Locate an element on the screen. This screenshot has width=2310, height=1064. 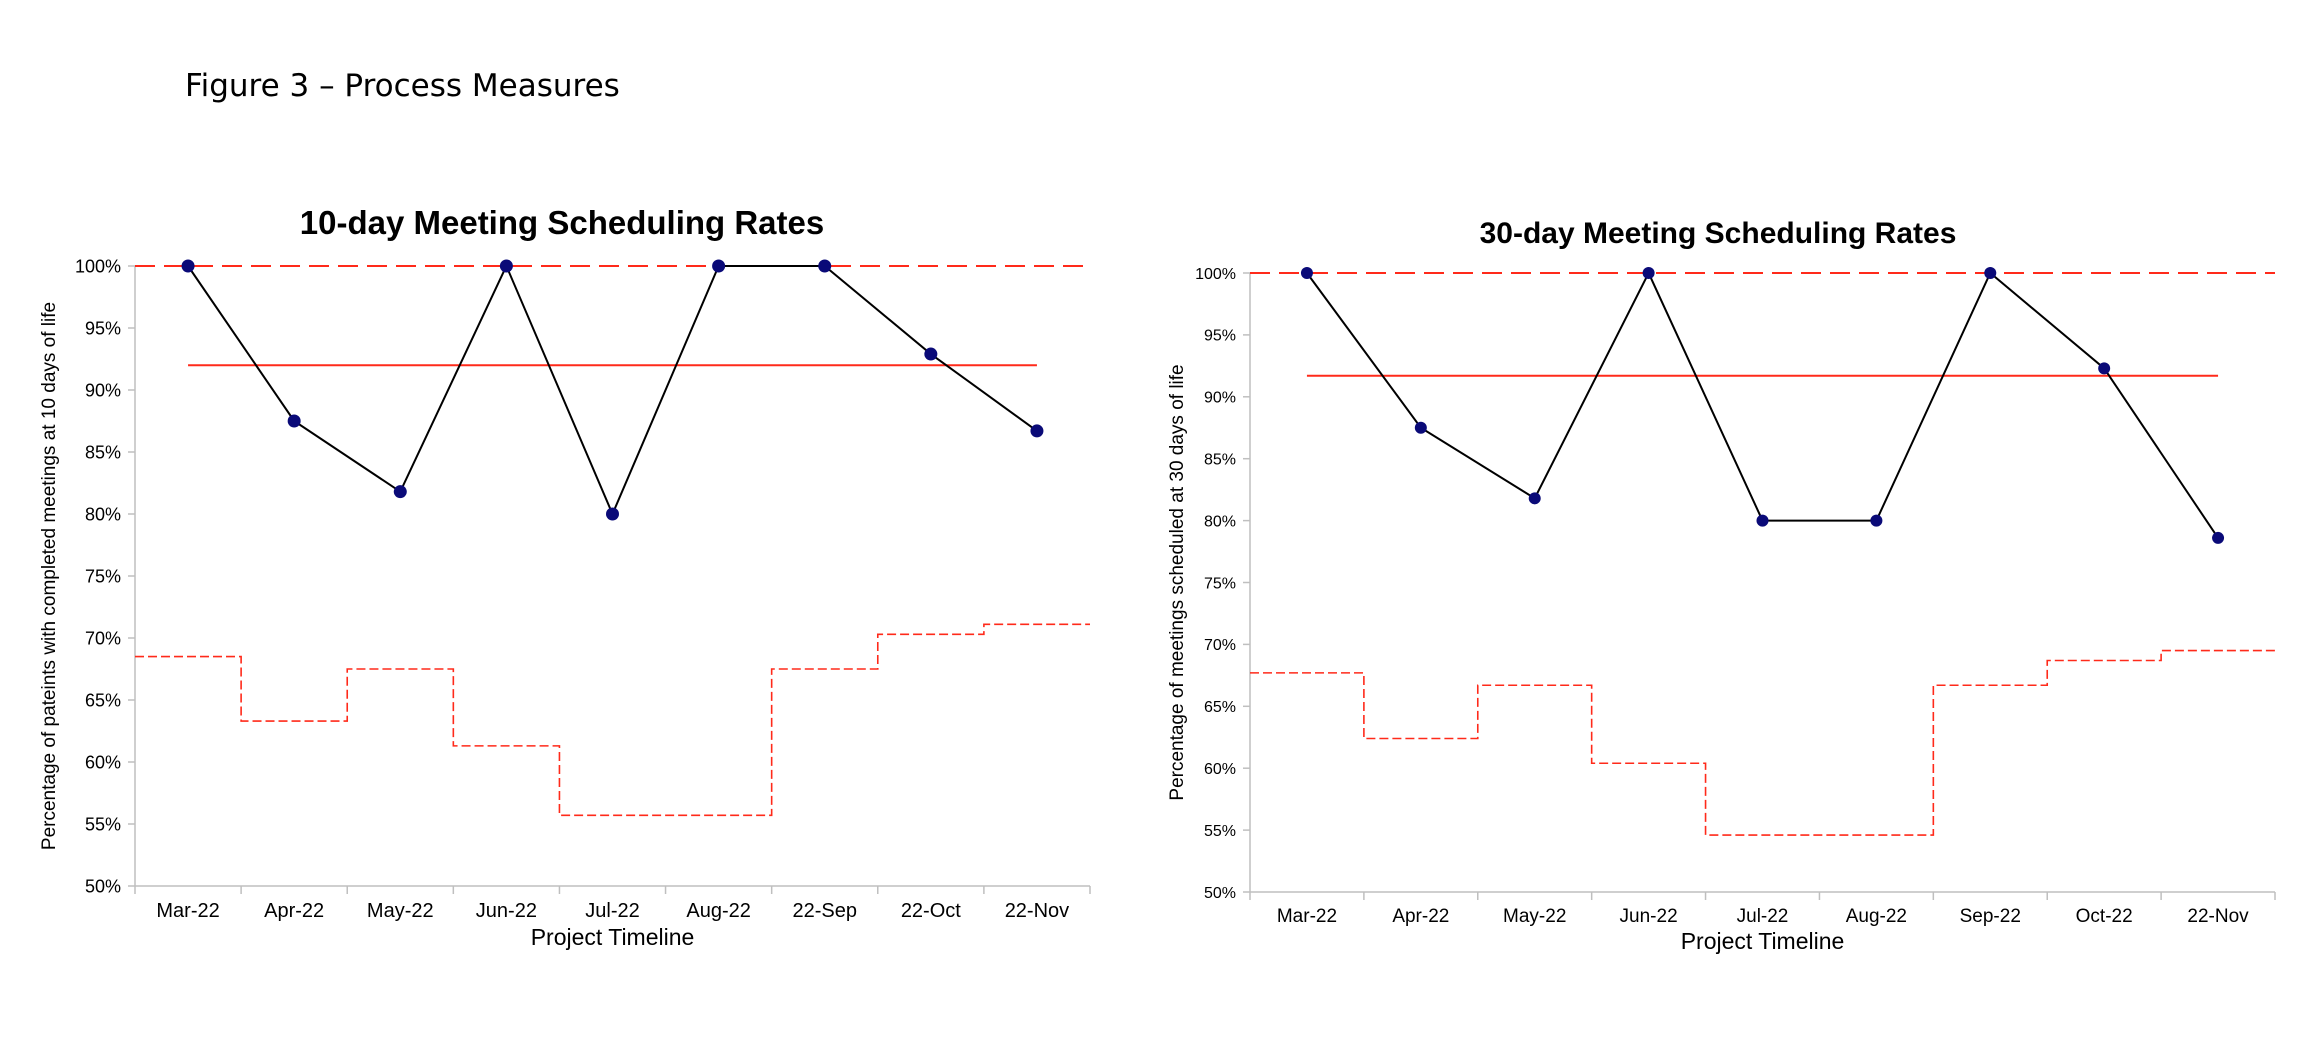
x-tick-label: Oct-22 is located at coordinates (2104, 916).